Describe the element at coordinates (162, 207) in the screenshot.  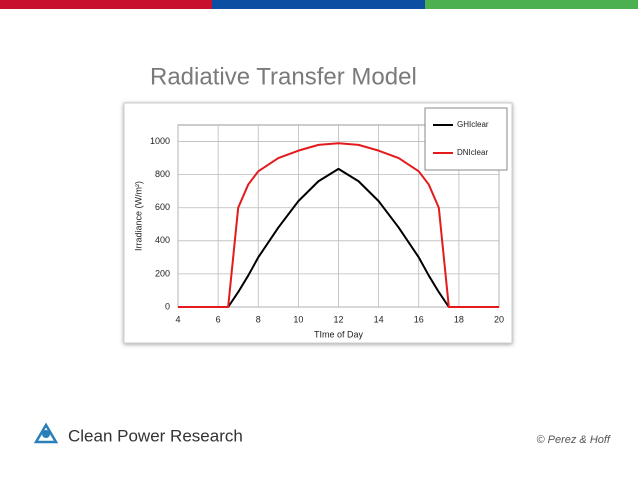
I see `y-tick-label: 600` at that location.